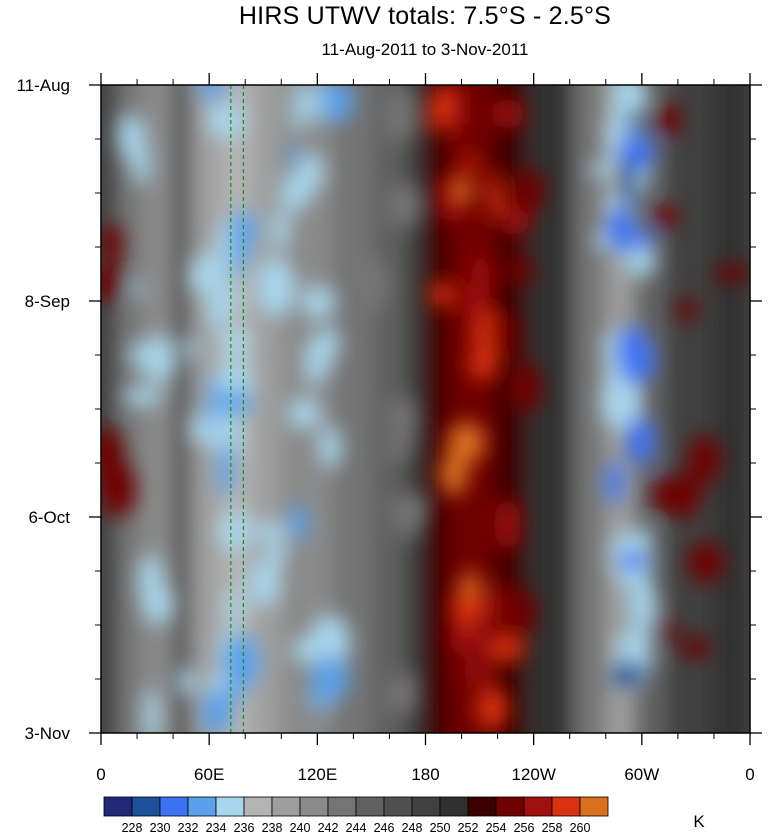 Image resolution: width=769 pixels, height=834 pixels. I want to click on colorbar-units-label: K, so click(699, 821).